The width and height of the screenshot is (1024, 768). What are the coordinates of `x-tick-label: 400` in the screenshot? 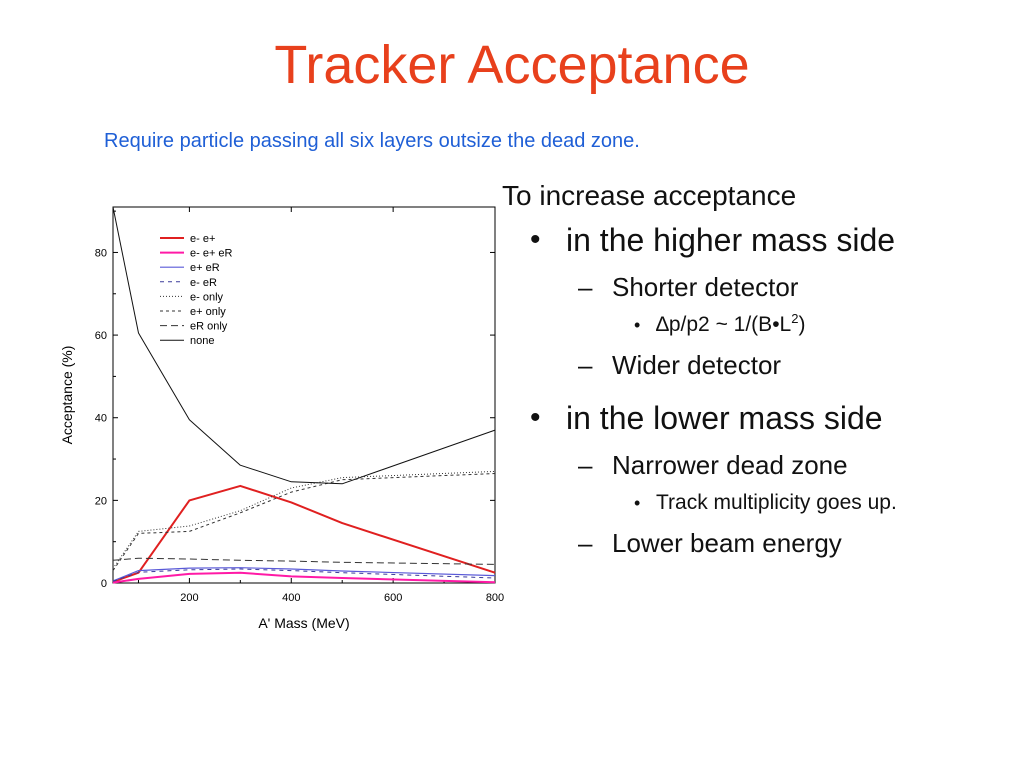 It's located at (291, 598).